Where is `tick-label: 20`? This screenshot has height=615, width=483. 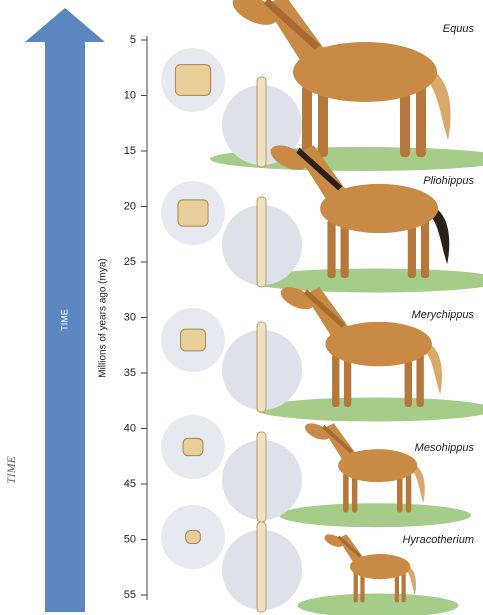
tick-label: 20 is located at coordinates (130, 206).